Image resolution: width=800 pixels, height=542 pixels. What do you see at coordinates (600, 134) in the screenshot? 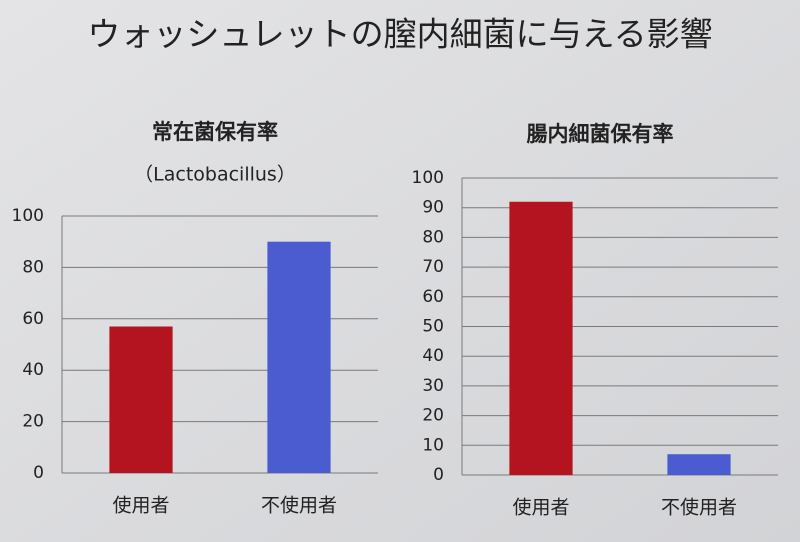
I see `chart-title: 腸内細菌保有率` at bounding box center [600, 134].